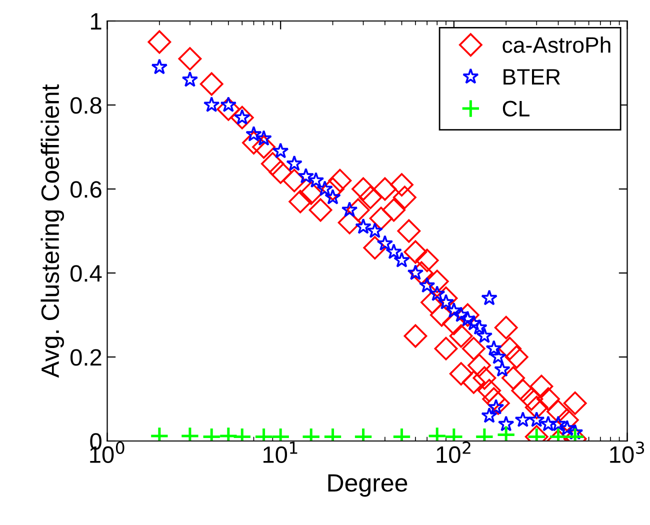 This screenshot has height=525, width=650. I want to click on x-tick-label: 10$^{2}$, so click(453, 452).